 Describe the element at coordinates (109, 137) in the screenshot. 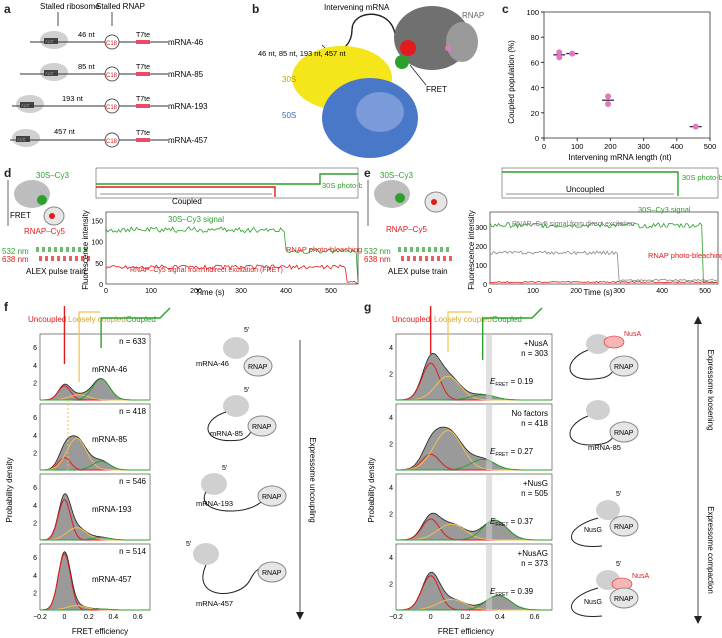

I see `construct-457: AUG 457 nt C18 T7te mRNA-457` at that location.